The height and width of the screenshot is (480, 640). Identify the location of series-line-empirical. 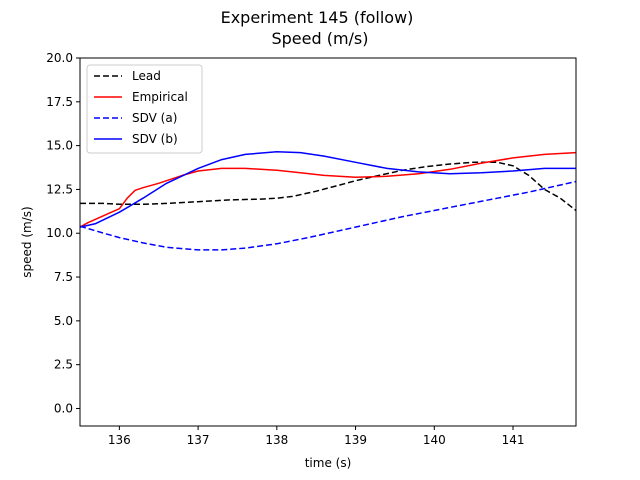
(328, 189).